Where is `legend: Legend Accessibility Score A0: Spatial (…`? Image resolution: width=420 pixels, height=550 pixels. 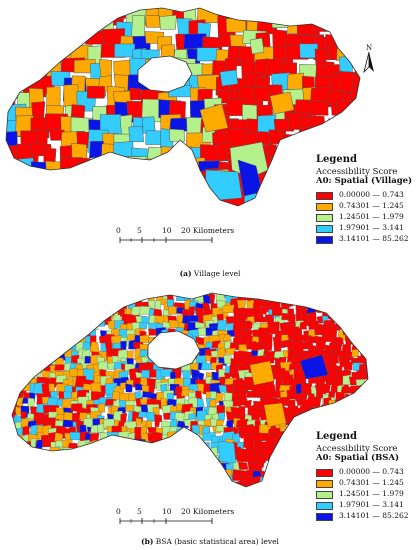
legend: Legend Accessibility Score A0: Spatial (… is located at coordinates (362, 476).